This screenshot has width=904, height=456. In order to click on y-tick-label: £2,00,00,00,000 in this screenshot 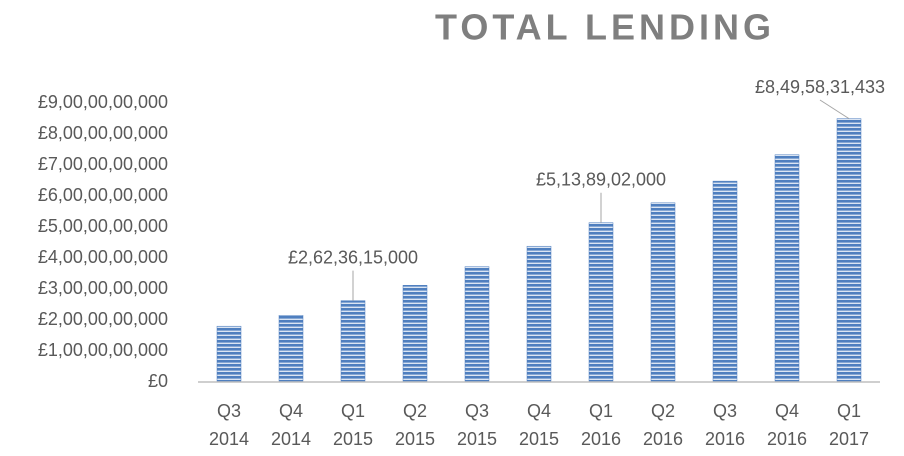, I will do `click(103, 319)`.